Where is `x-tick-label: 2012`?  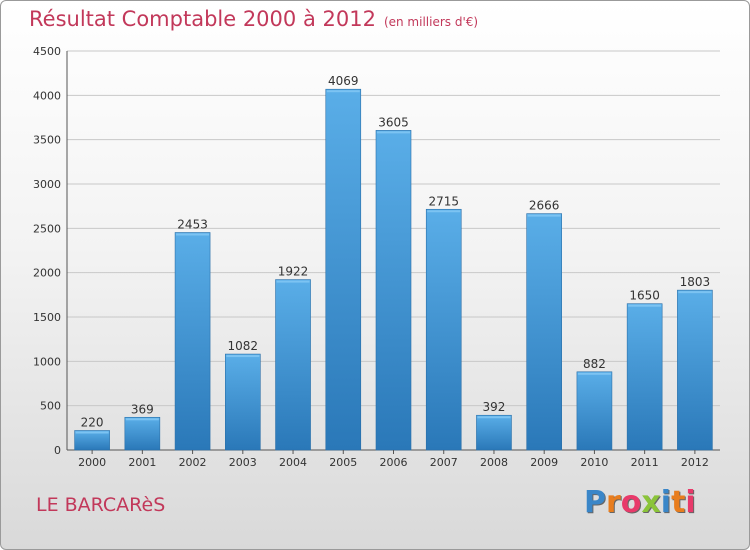
x-tick-label: 2012 is located at coordinates (695, 462).